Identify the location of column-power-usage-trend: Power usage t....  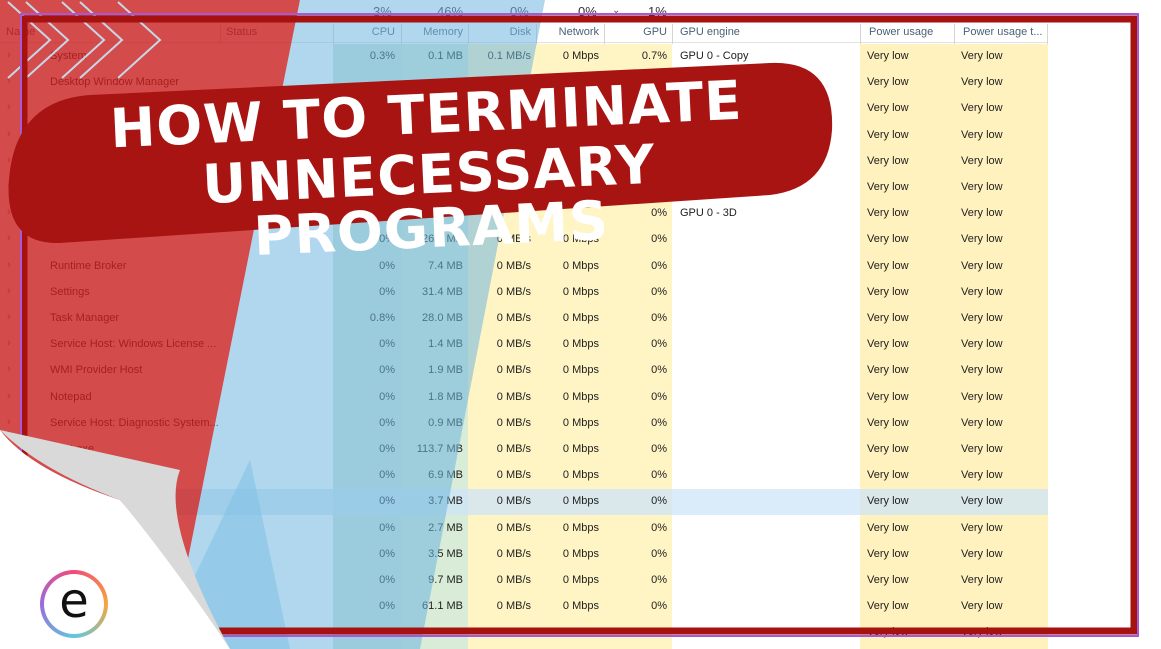
(1003, 32).